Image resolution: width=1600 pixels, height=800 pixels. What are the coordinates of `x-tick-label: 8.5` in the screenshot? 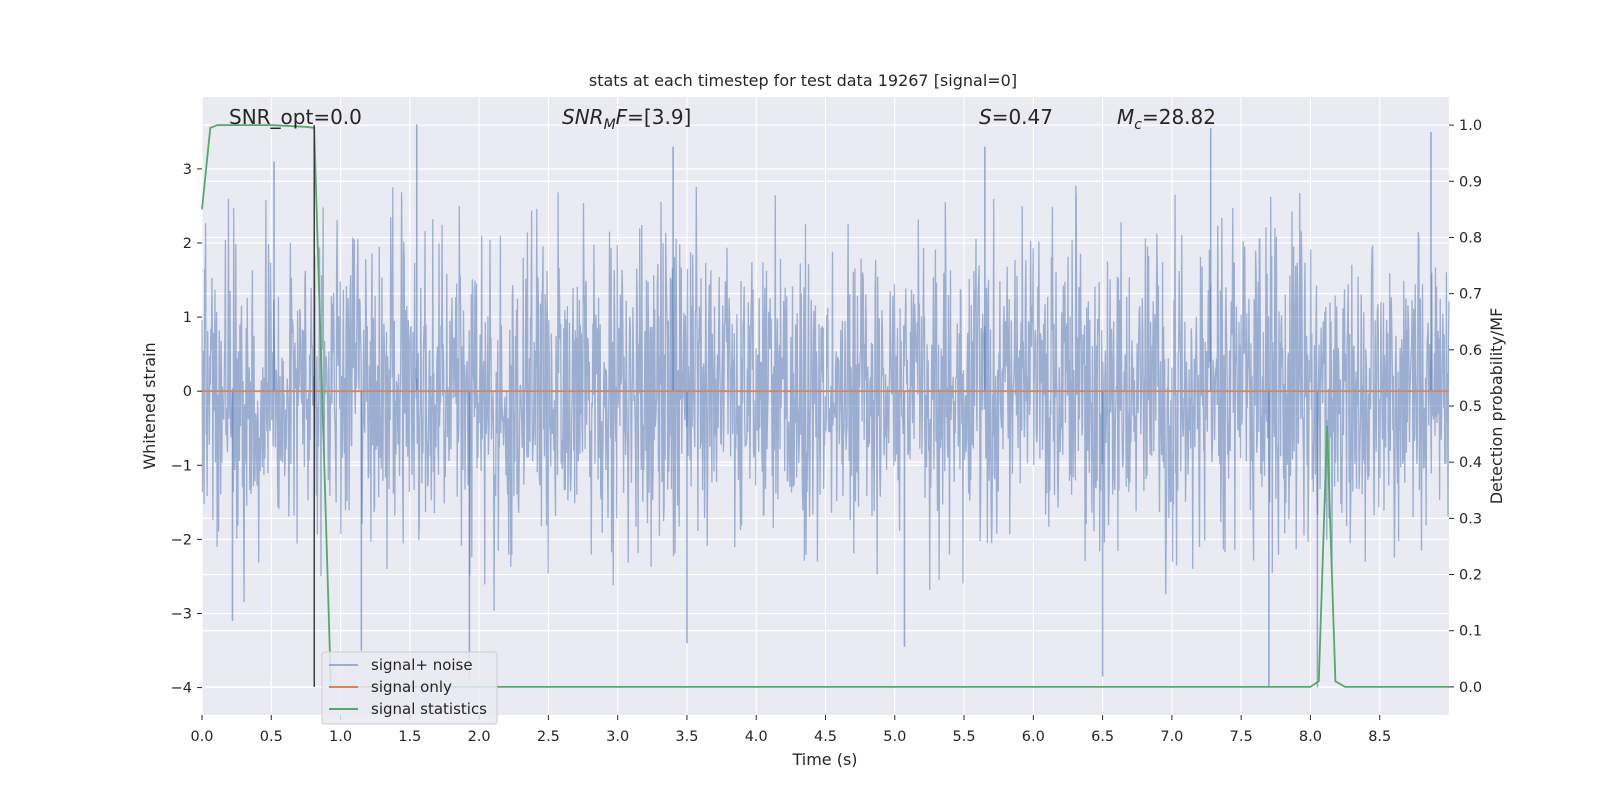 It's located at (1379, 737).